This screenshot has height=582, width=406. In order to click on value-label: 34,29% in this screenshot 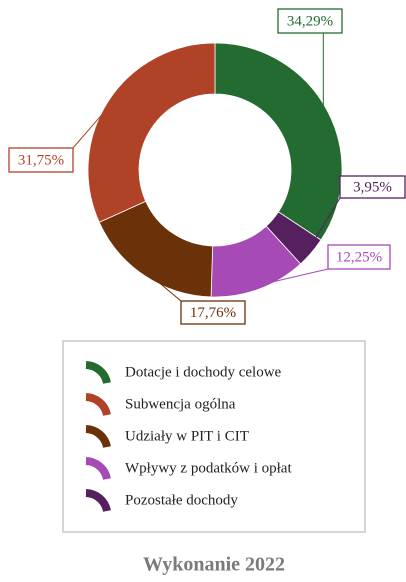, I will do `click(310, 21)`.